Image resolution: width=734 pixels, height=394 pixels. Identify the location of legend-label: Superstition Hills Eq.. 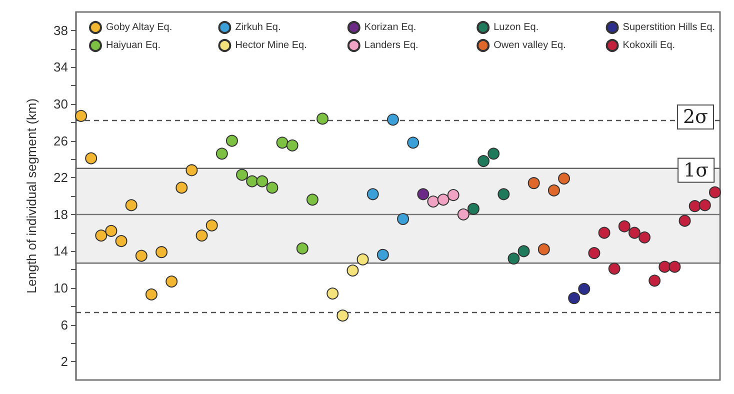
(669, 27).